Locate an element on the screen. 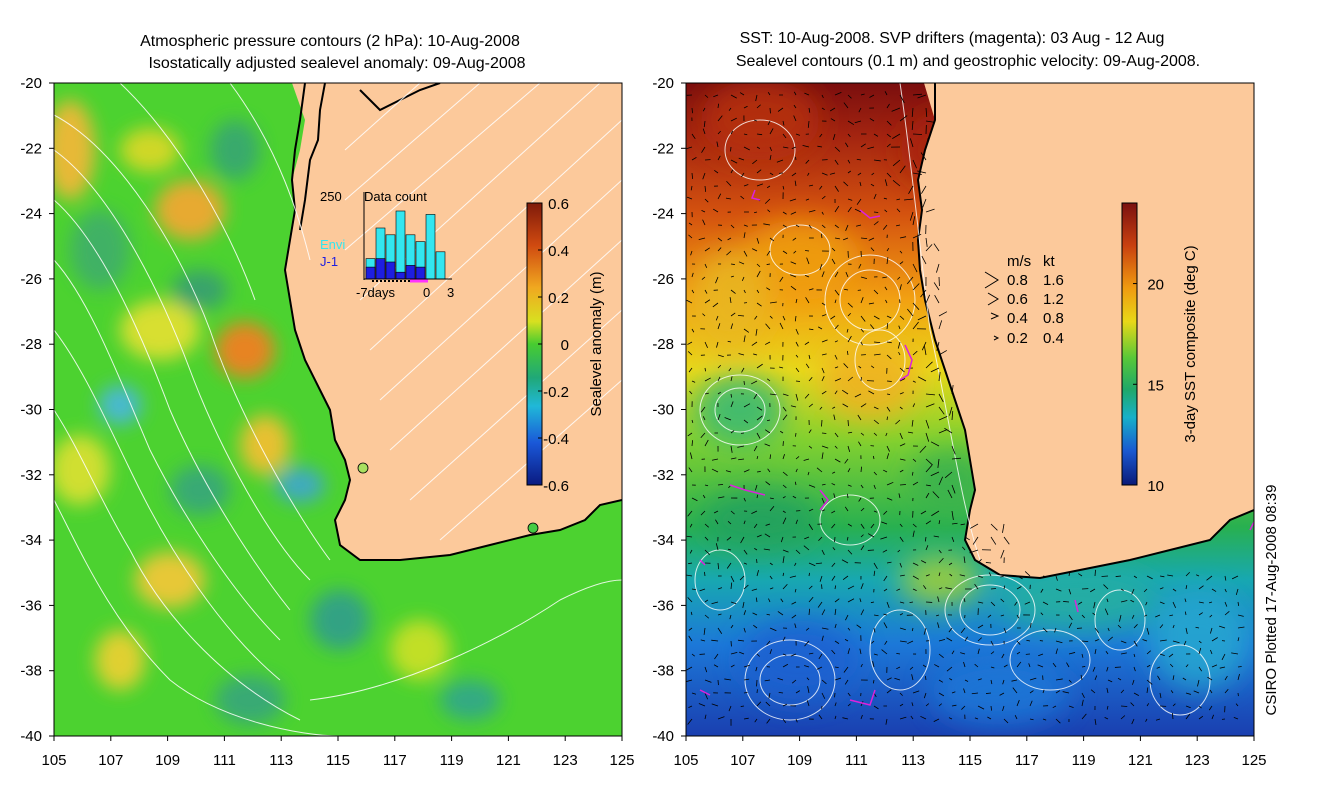 The width and height of the screenshot is (1320, 810). inset-title: Data count is located at coordinates (395, 196).